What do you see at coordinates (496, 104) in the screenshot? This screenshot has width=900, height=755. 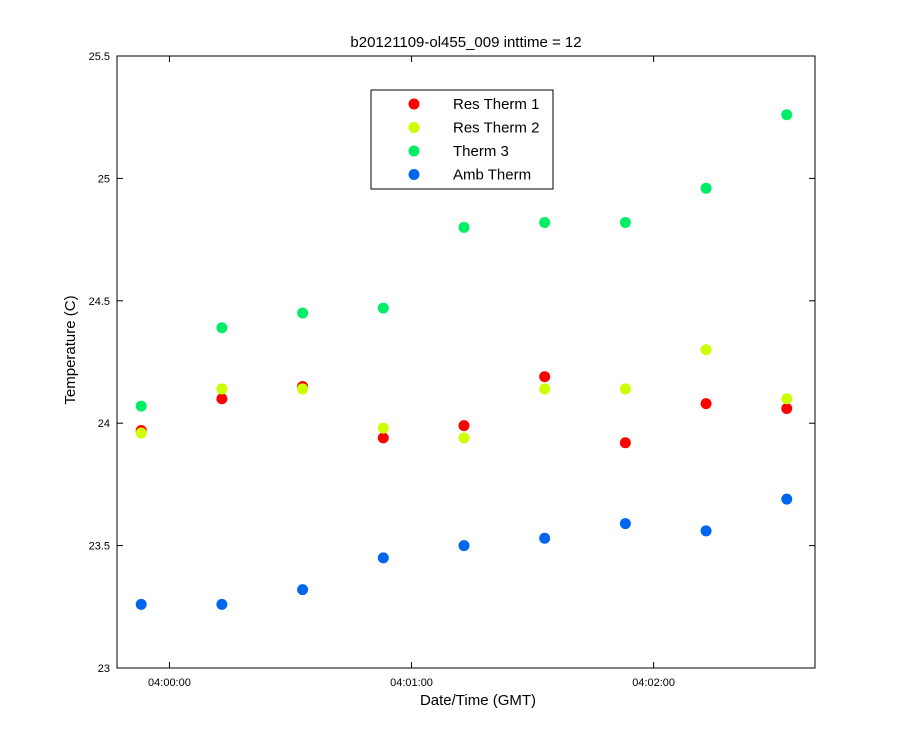 I see `legend-label: Res Therm 1` at bounding box center [496, 104].